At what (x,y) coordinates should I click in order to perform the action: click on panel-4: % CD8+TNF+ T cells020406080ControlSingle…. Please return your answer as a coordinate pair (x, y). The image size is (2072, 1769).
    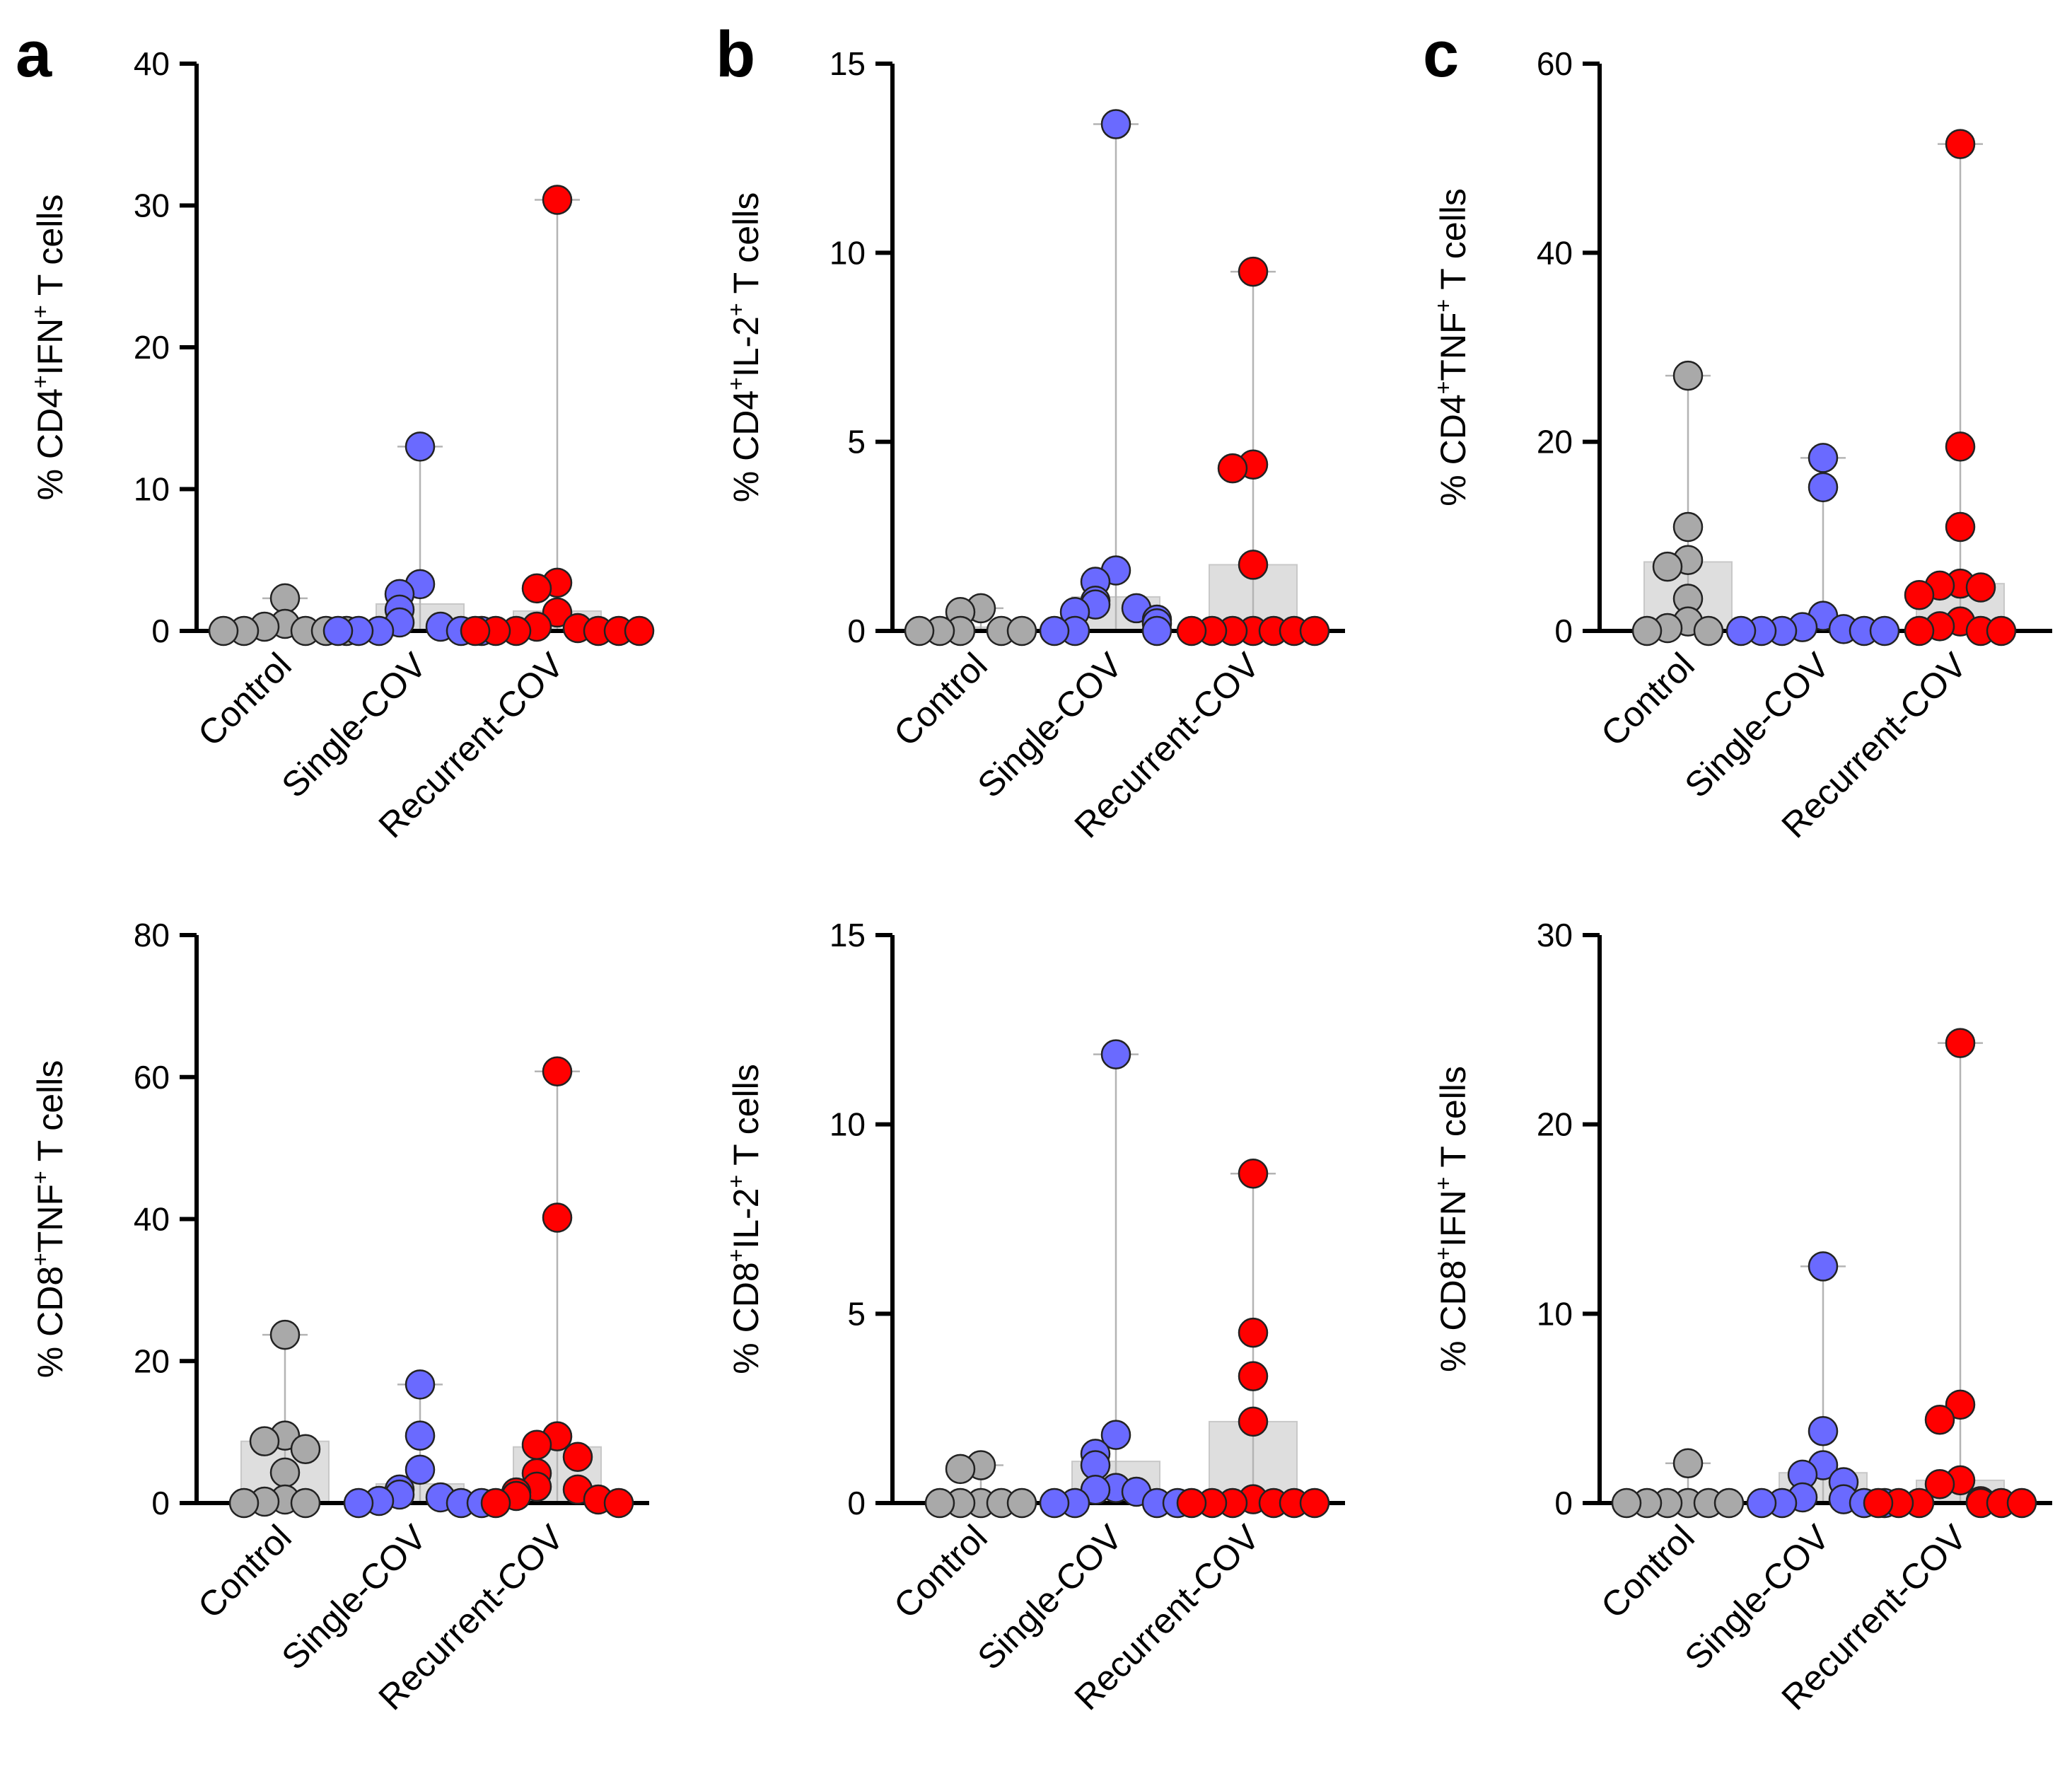
    Looking at the image, I should click on (339, 1317).